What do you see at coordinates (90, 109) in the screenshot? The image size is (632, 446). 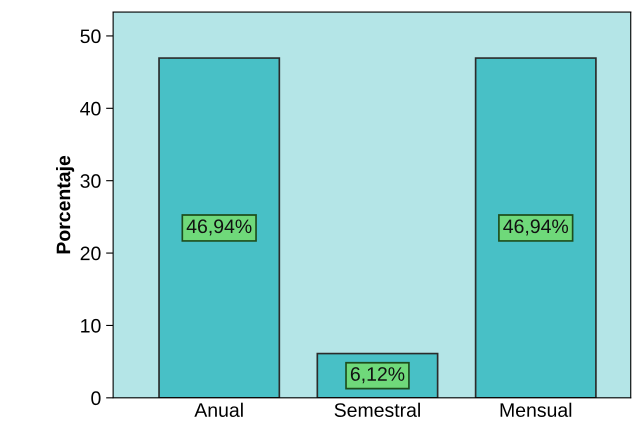 I see `y-tick-label: 40` at bounding box center [90, 109].